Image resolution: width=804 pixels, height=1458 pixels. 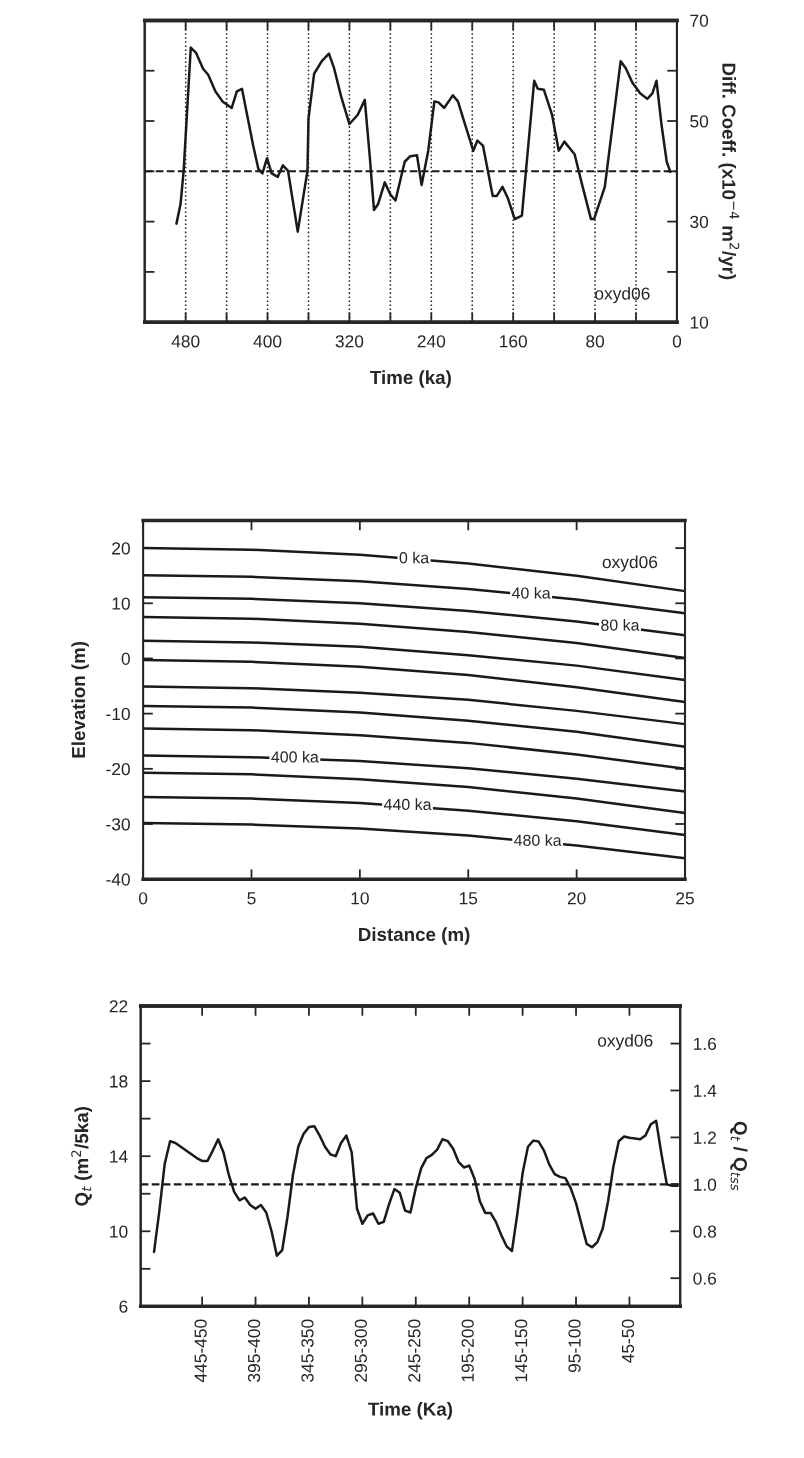 What do you see at coordinates (123, 1306) in the screenshot?
I see `y-tick-label: 6` at bounding box center [123, 1306].